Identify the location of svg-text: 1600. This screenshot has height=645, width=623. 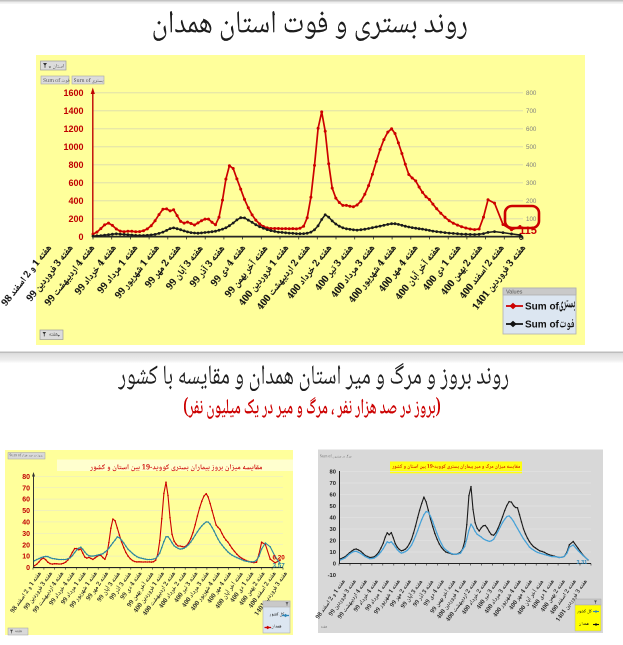
(73, 93).